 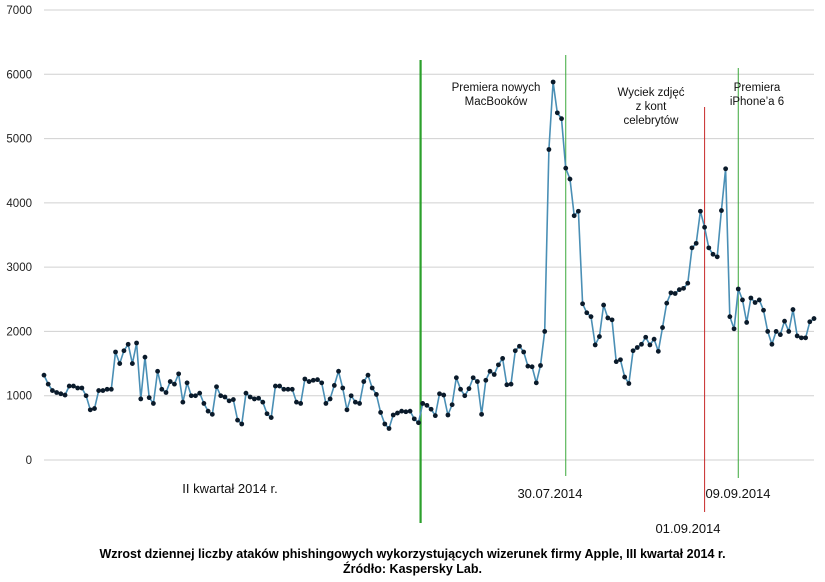 I want to click on event-label-line: Premiera, so click(x=757, y=88).